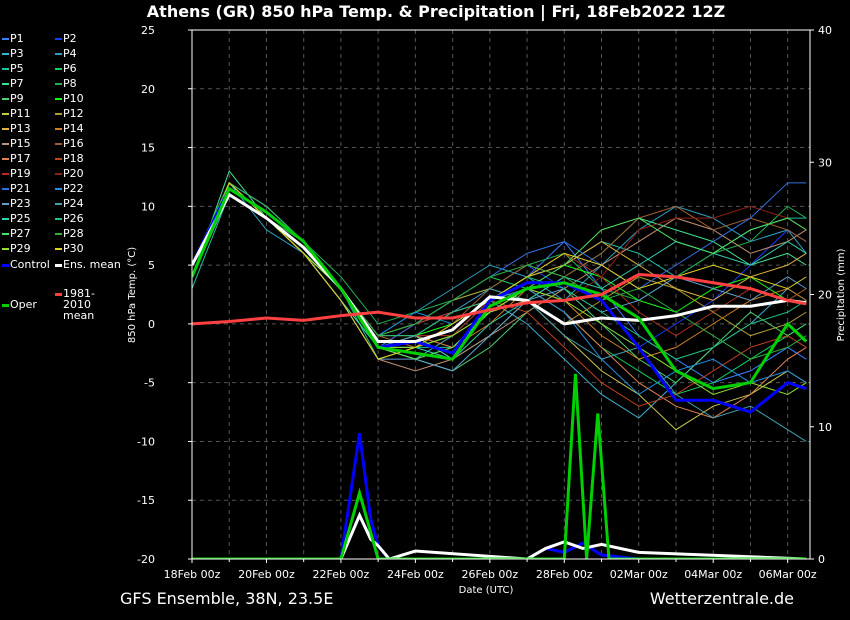 The image size is (850, 620). Describe the element at coordinates (32, 173) in the screenshot. I see `legend-entry: P19` at that location.